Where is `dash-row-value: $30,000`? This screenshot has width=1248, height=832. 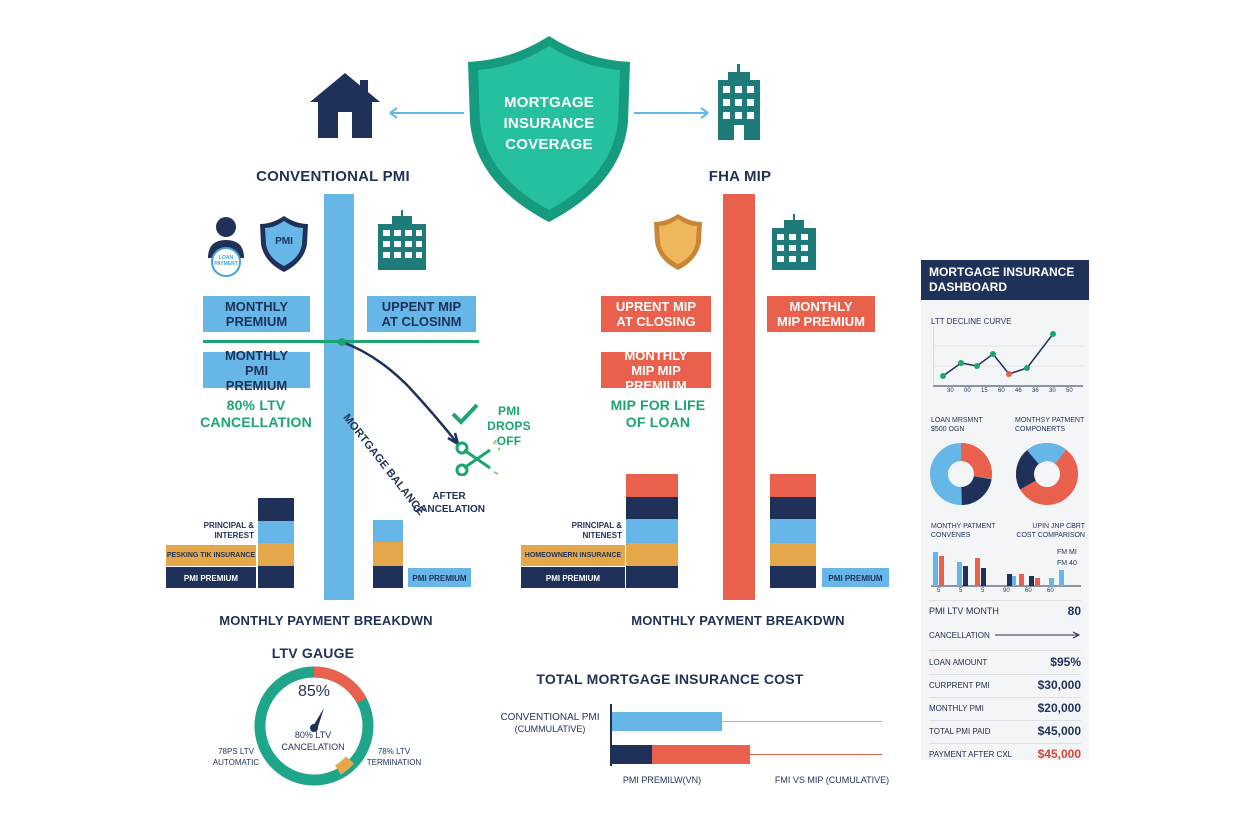
dash-row-value: $30,000 is located at coordinates (1059, 685).